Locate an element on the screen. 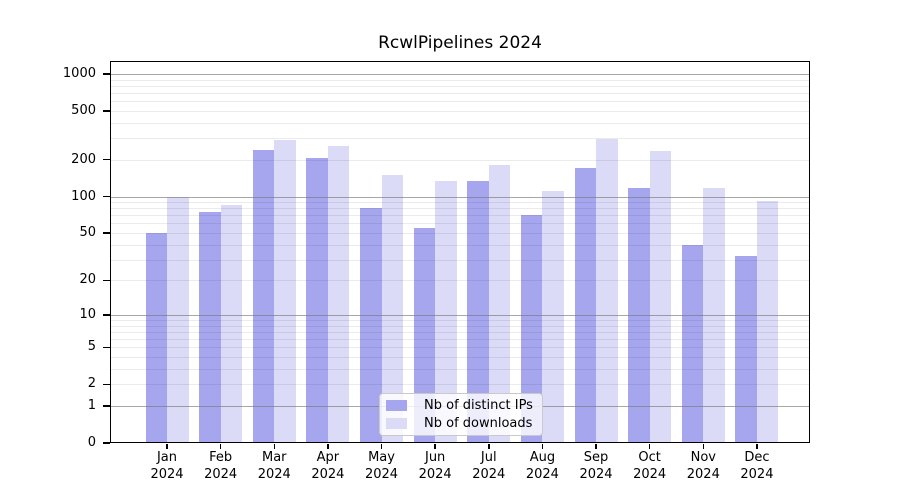 This screenshot has height=500, width=900. bar-distinct-ips-jan is located at coordinates (156, 337).